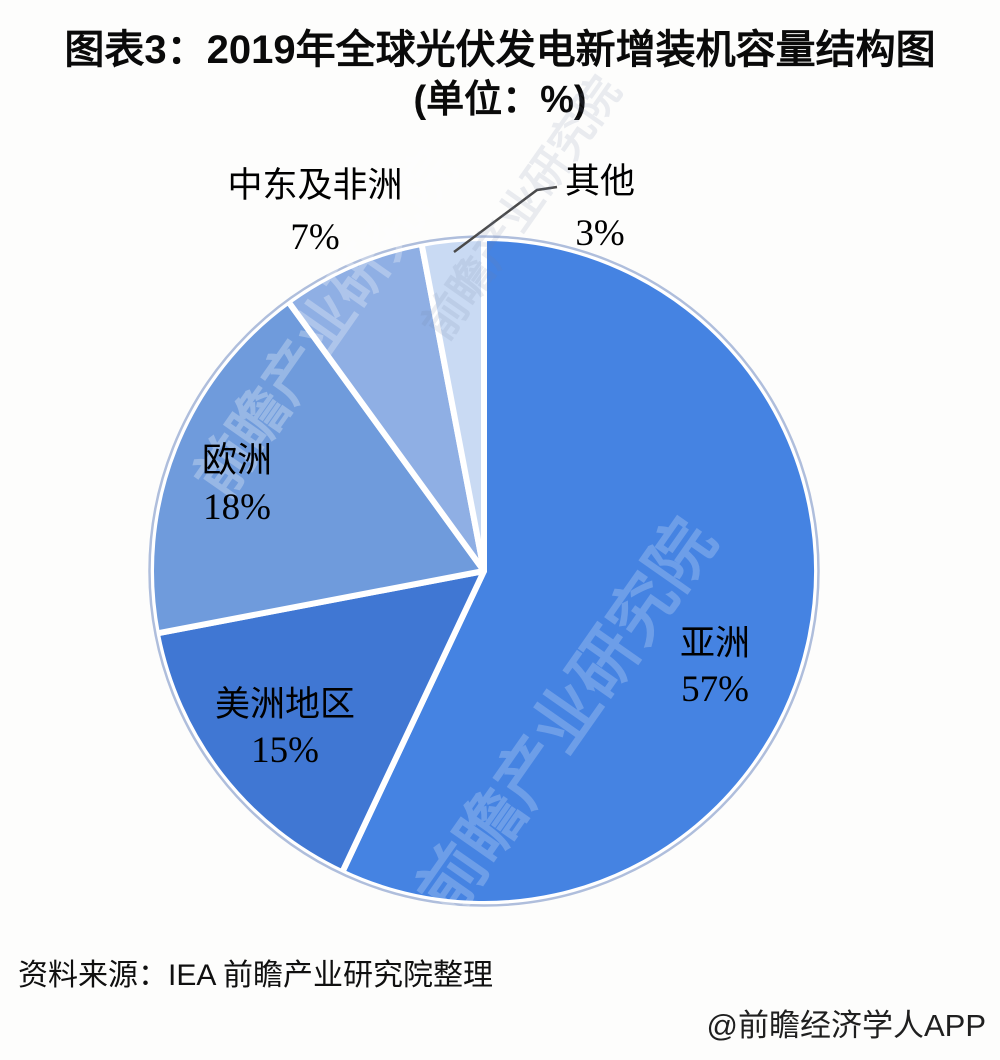 This screenshot has height=1060, width=1000. What do you see at coordinates (315, 212) in the screenshot?
I see `slice-label-middle-east-africa: 中东及非洲 7%` at bounding box center [315, 212].